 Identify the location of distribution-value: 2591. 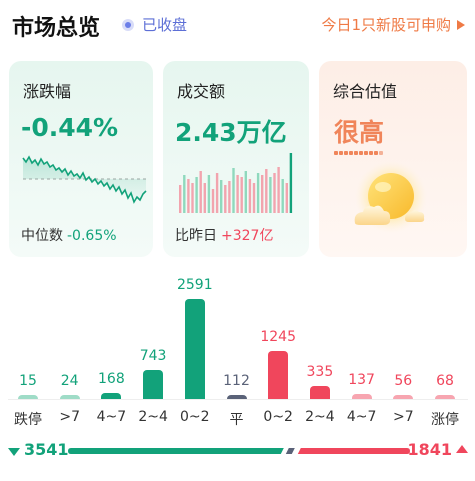
(194, 285).